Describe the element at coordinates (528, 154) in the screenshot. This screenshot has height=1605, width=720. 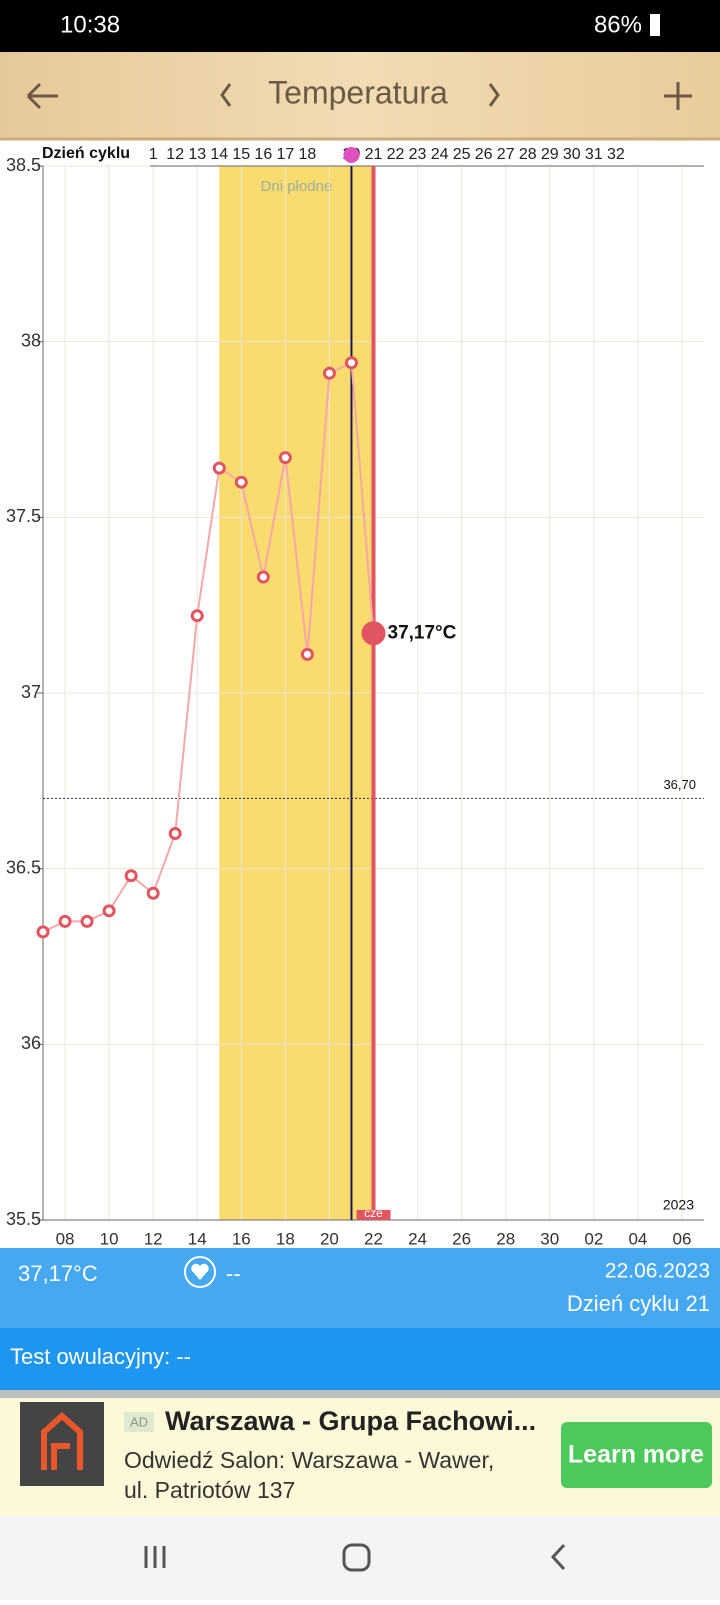
I see `cycle-day-label: 28` at that location.